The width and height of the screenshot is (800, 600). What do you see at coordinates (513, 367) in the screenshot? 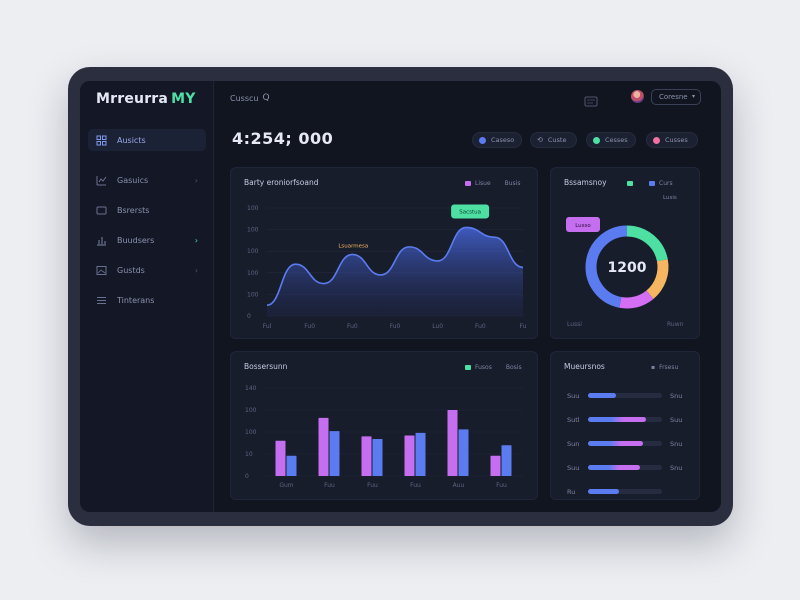
I see `legend-label: Bosis` at bounding box center [513, 367].